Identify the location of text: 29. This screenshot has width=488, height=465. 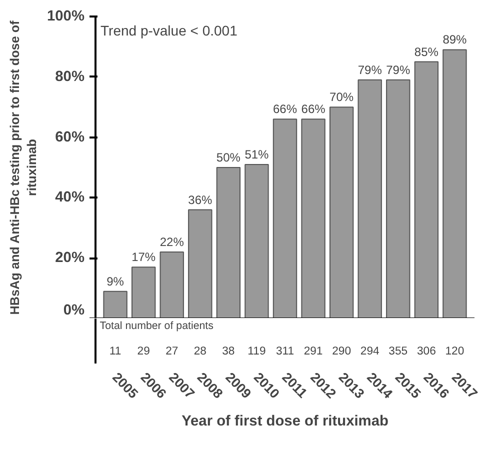
(143, 352).